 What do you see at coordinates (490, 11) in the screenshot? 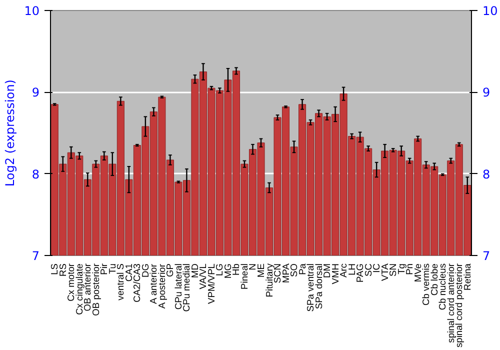
I see `y2-tick-label: 10` at bounding box center [490, 11].